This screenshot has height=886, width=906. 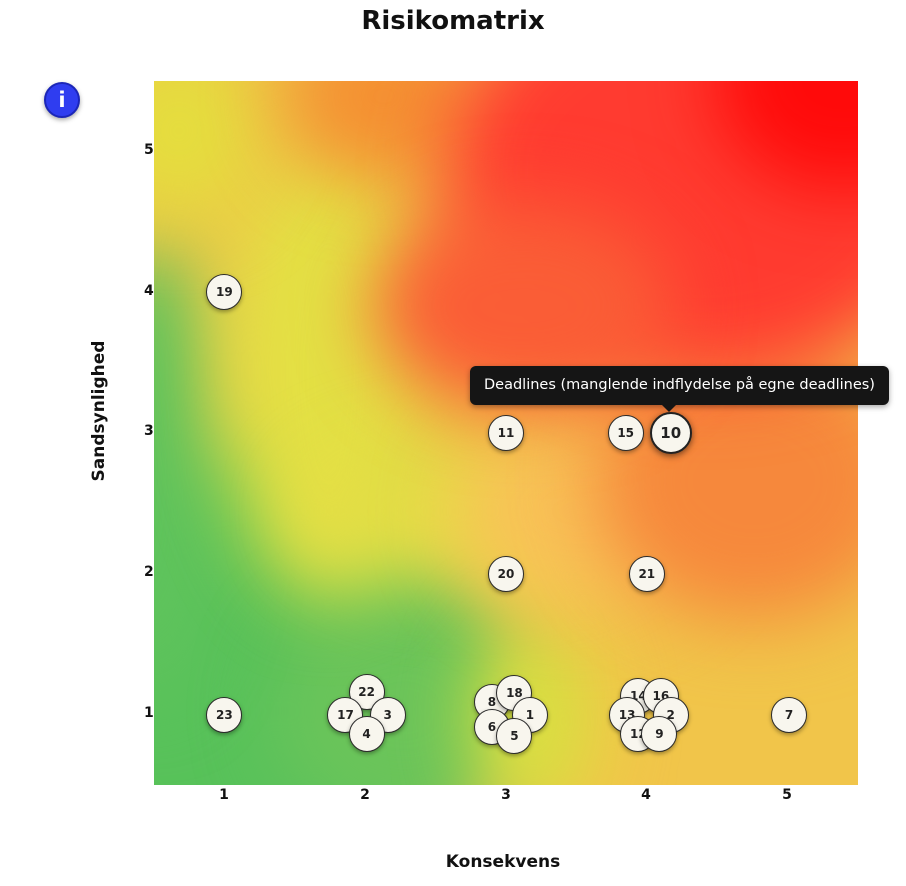 What do you see at coordinates (670, 433) in the screenshot?
I see `risk-marker-10: 10` at bounding box center [670, 433].